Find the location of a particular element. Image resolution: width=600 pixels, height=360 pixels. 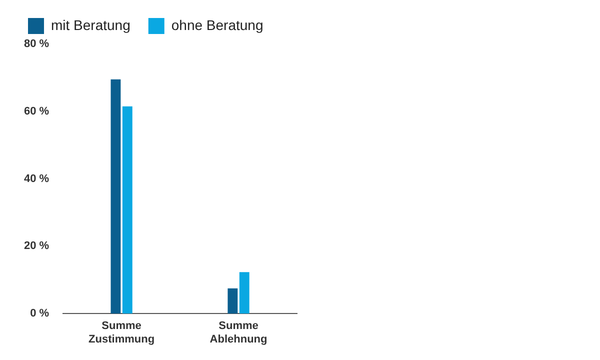

y-tick-label: 40 % is located at coordinates (37, 178).